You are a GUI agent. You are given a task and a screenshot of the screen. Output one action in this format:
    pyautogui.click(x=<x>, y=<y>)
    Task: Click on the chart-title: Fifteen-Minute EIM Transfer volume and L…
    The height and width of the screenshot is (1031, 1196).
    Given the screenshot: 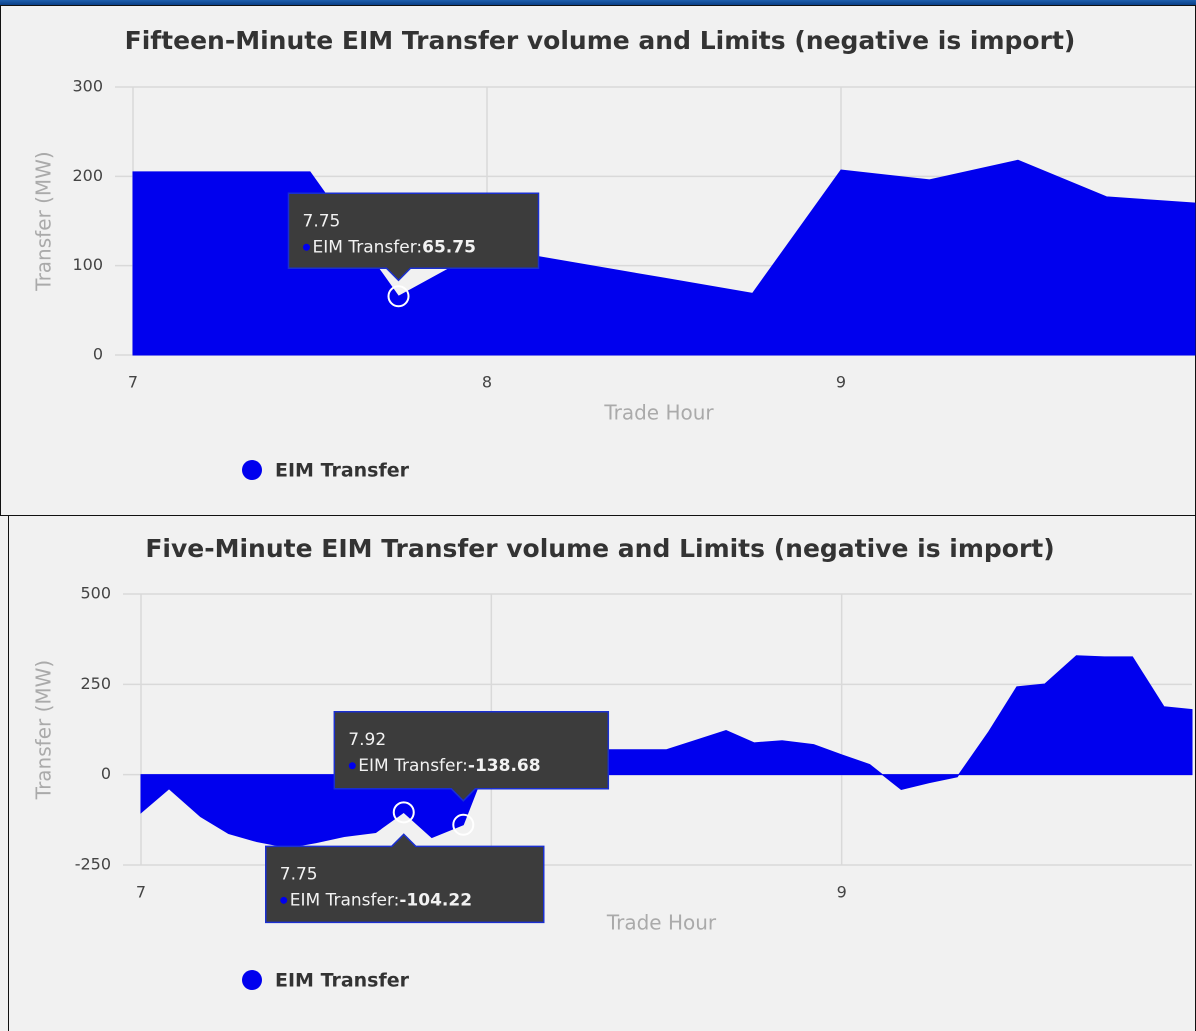 What is the action you would take?
    pyautogui.click(x=600, y=40)
    